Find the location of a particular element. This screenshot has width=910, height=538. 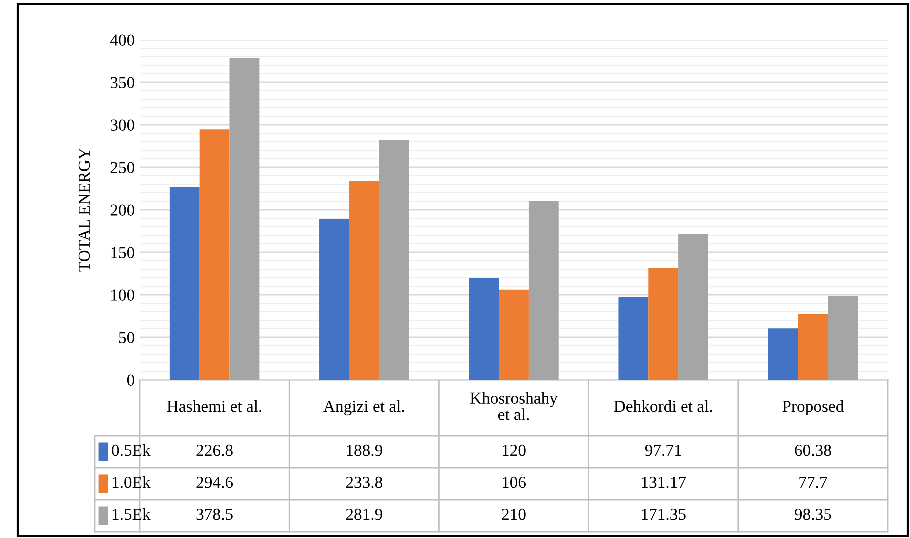

data-label: 294.6 is located at coordinates (215, 482).